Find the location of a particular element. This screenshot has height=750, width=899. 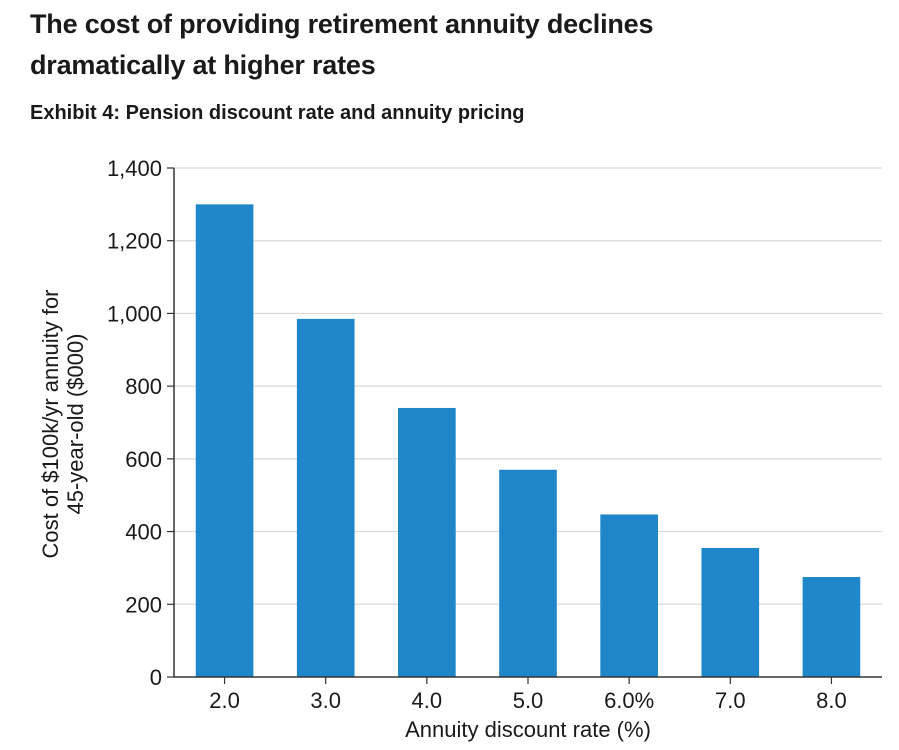

x-tick-label: 4.0 is located at coordinates (427, 700).